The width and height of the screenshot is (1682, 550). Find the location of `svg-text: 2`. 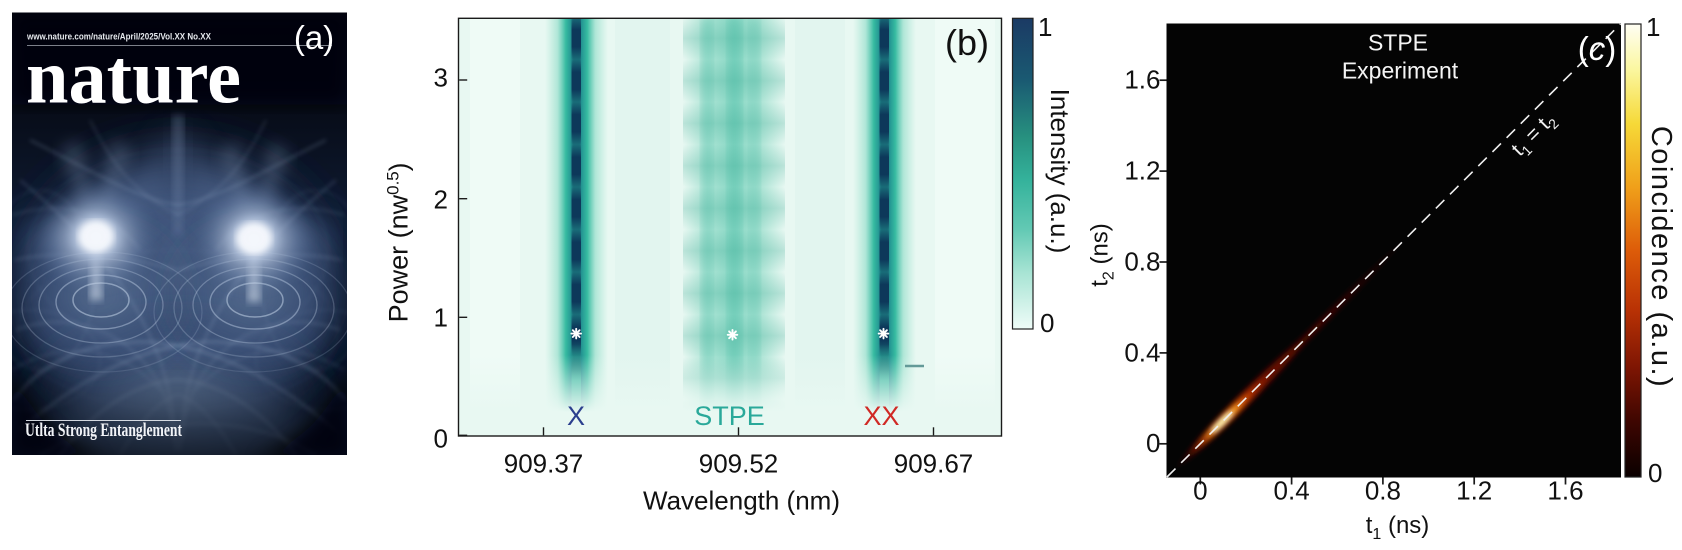

svg-text: 2 is located at coordinates (441, 200).